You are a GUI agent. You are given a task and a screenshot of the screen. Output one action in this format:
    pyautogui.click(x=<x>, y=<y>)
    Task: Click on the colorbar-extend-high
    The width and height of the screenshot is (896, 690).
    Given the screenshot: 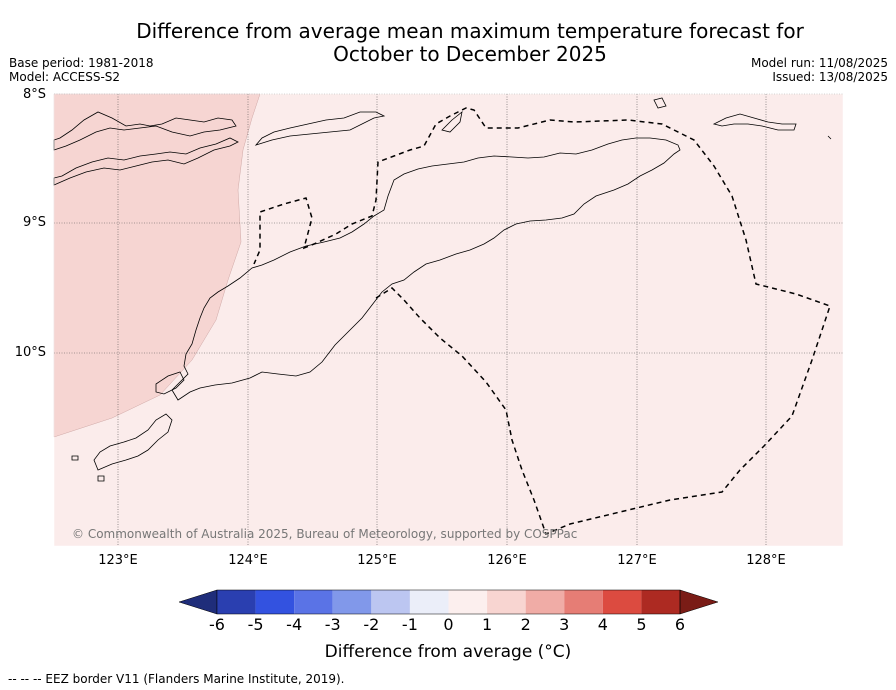 What is the action you would take?
    pyautogui.click(x=699, y=602)
    